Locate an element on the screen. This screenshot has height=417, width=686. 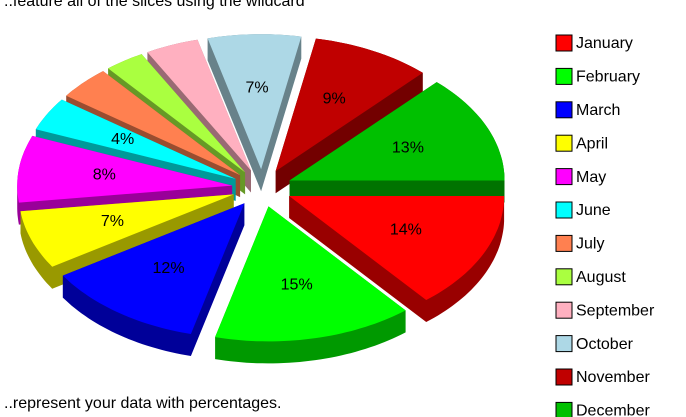
legend-label: August is located at coordinates (601, 277).